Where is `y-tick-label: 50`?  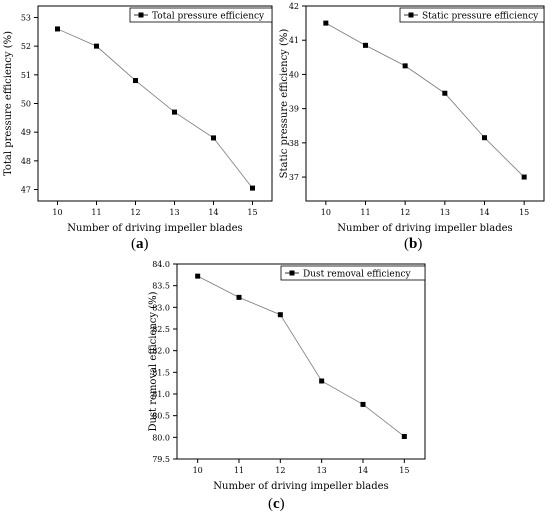 y-tick-label: 50 is located at coordinates (26, 104).